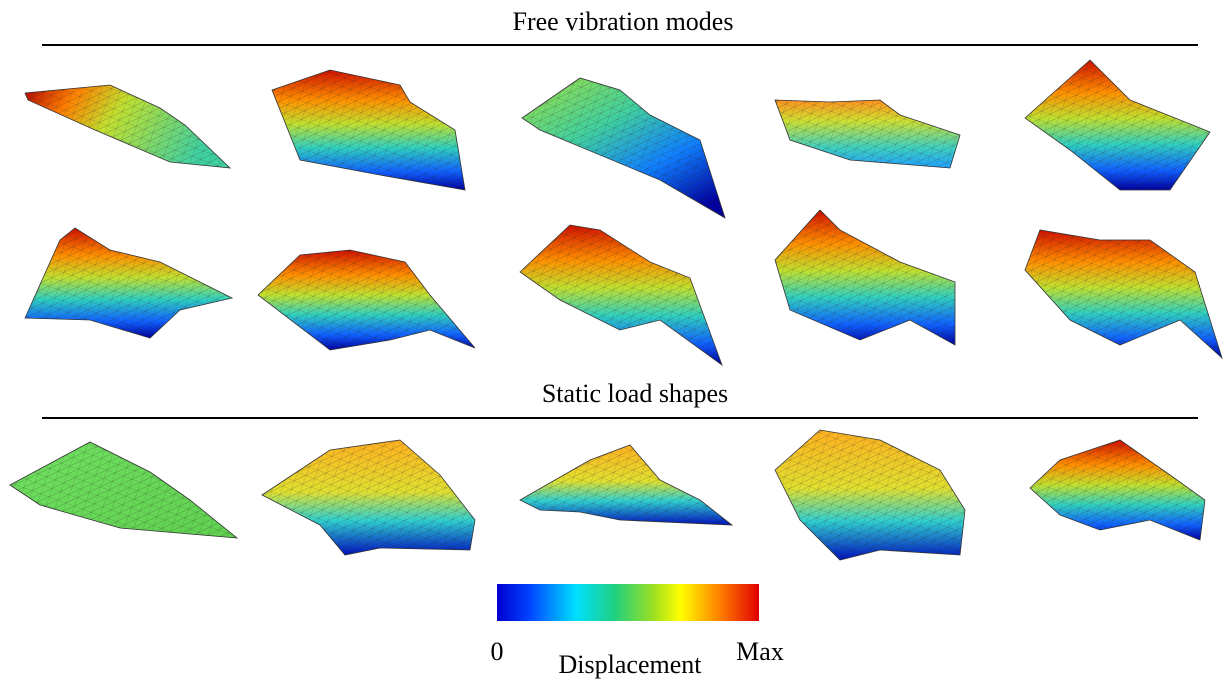 The height and width of the screenshot is (686, 1230). I want to click on colorbar-max: Max, so click(760, 651).